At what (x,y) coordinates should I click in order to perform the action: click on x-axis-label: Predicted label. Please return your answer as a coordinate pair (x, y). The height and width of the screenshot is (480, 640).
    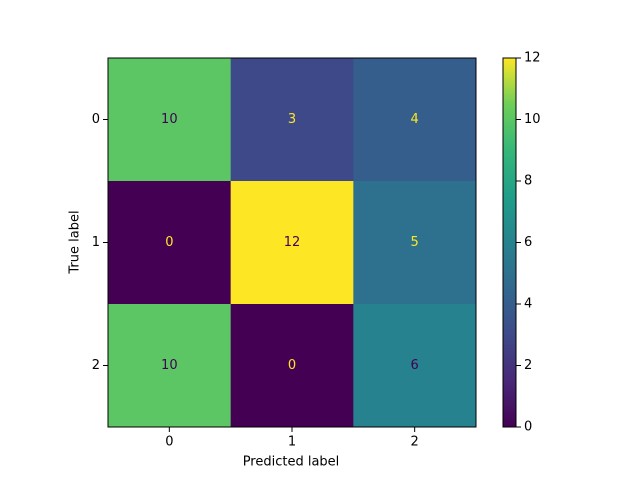
    Looking at the image, I should click on (291, 462).